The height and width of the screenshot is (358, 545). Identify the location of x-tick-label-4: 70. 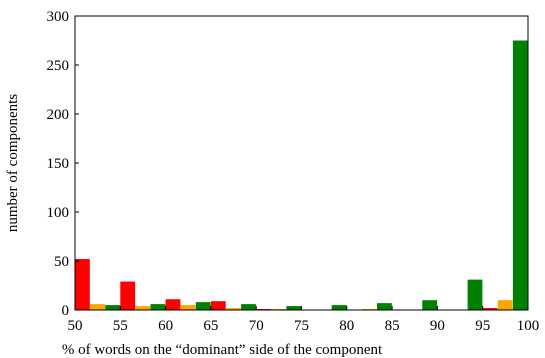
(256, 326).